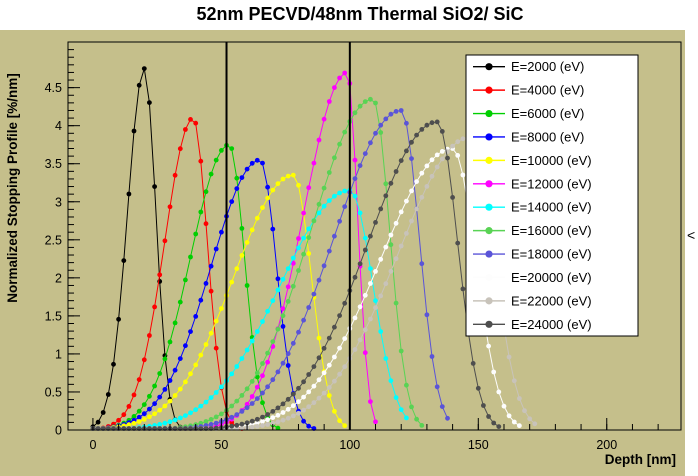 This screenshot has width=698, height=476. I want to click on legend-entry-8: E=18000 (eV), so click(532, 254).